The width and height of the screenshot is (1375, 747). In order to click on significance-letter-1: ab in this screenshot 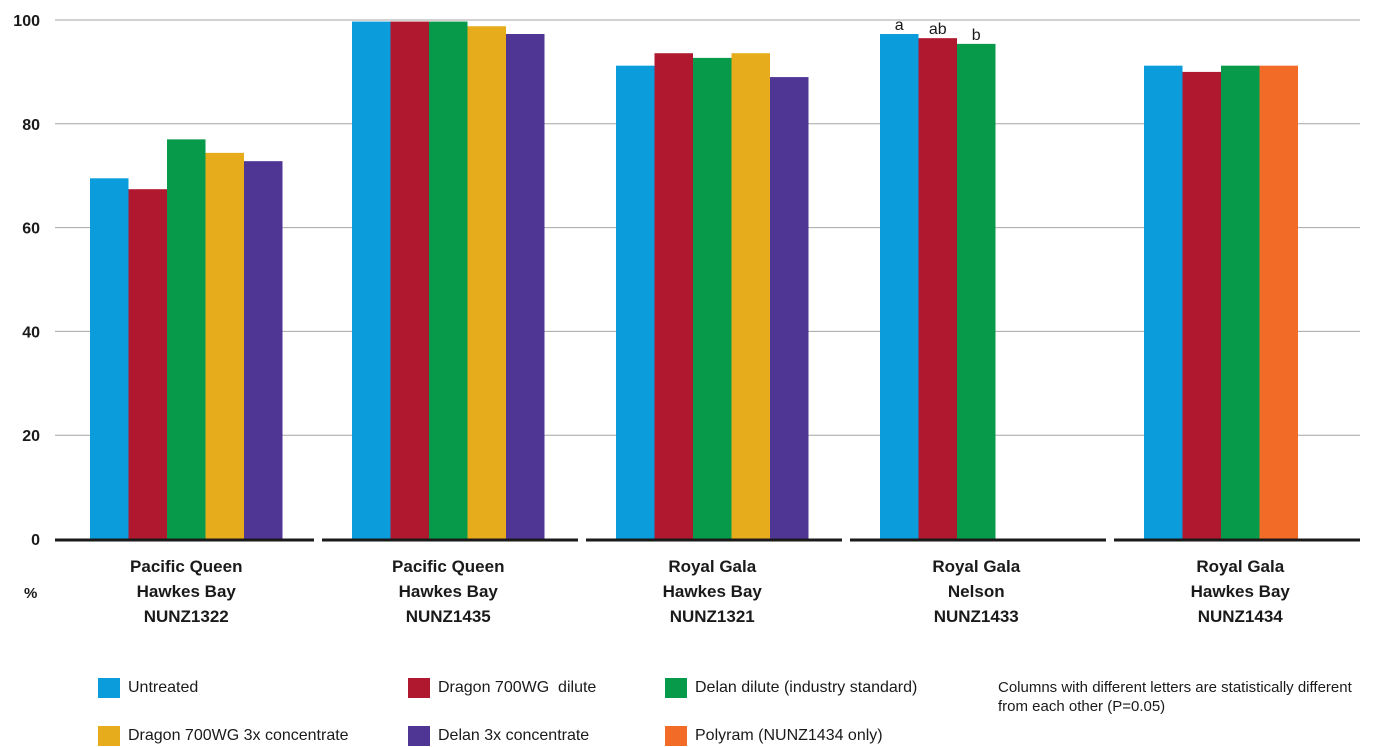, I will do `click(938, 29)`.